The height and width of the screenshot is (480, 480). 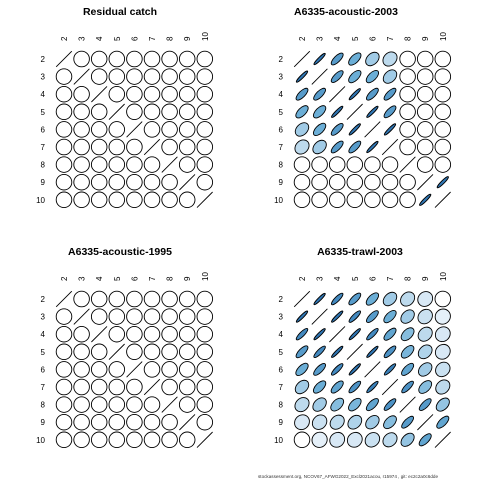 What do you see at coordinates (152, 38) in the screenshot?
I see `col-label: 7` at bounding box center [152, 38].